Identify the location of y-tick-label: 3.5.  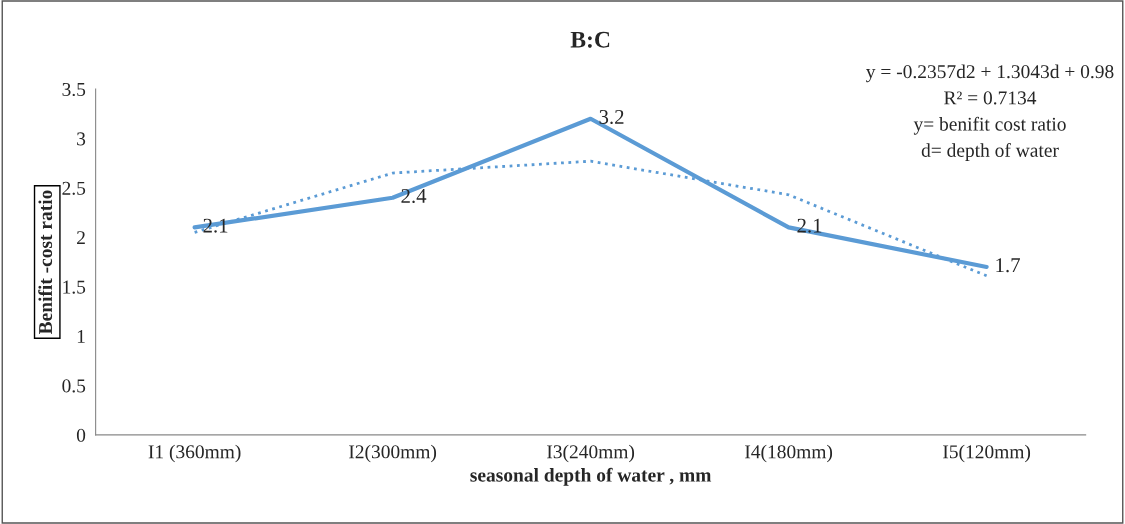
(74, 89).